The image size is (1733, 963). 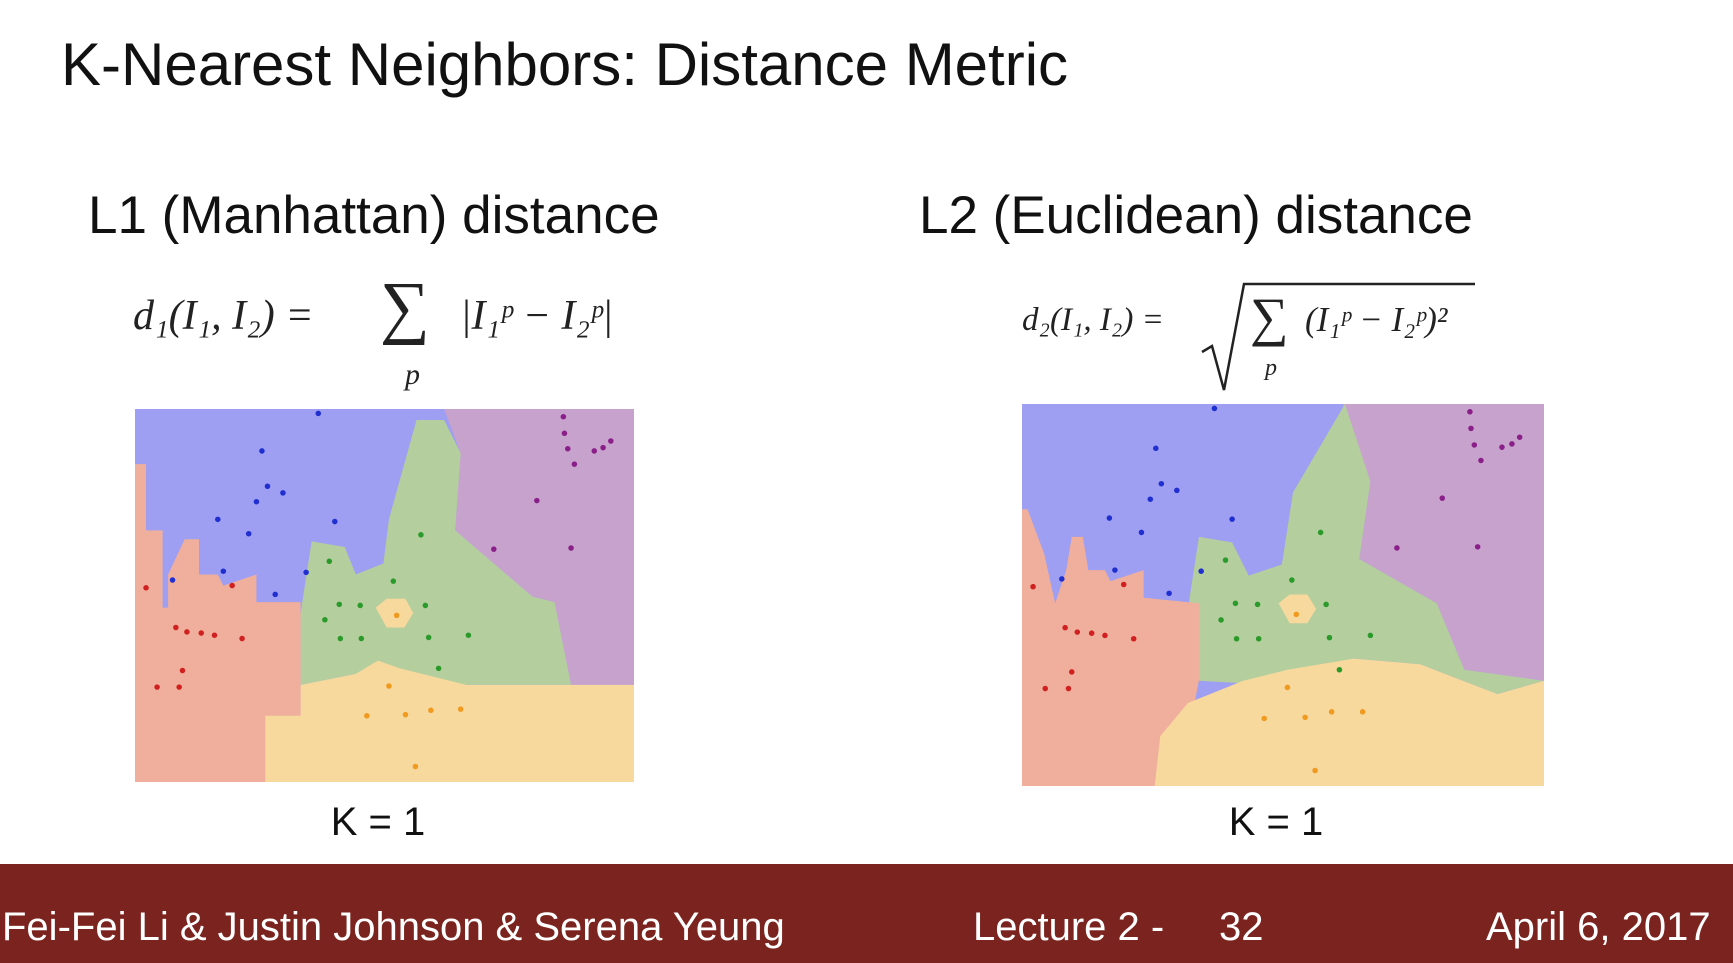 I want to click on slide-title: K-Nearest Neighbors: Distance Metric, so click(x=565, y=64).